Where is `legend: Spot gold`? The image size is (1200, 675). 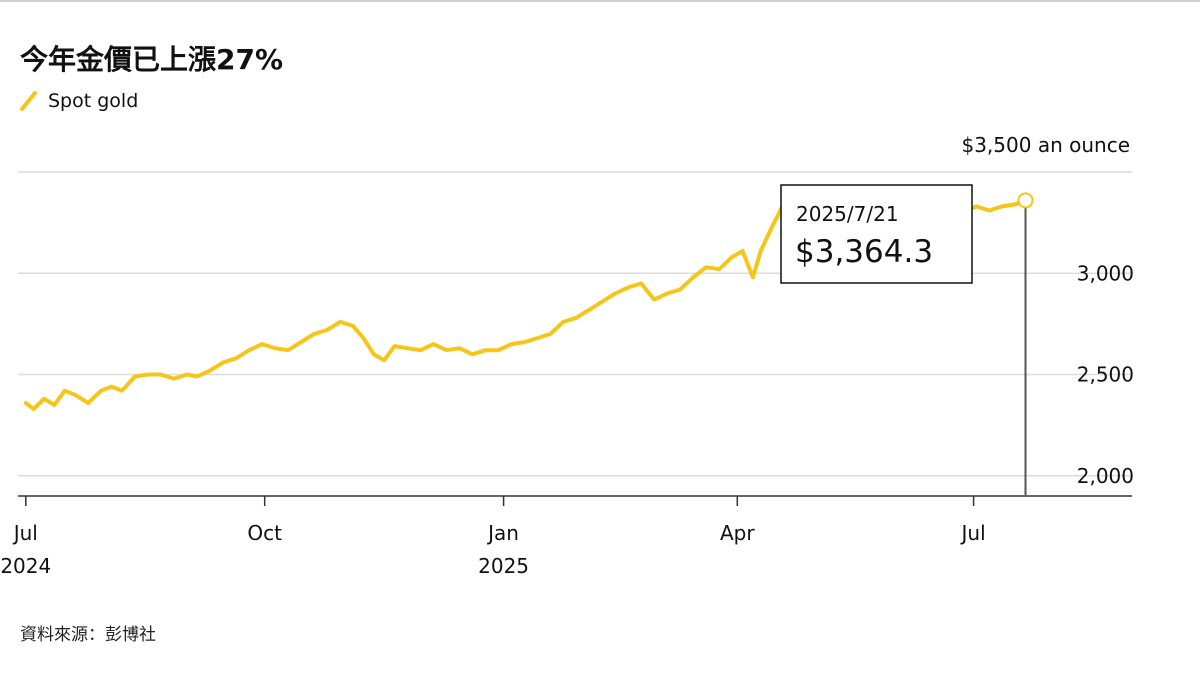 legend: Spot gold is located at coordinates (79, 101).